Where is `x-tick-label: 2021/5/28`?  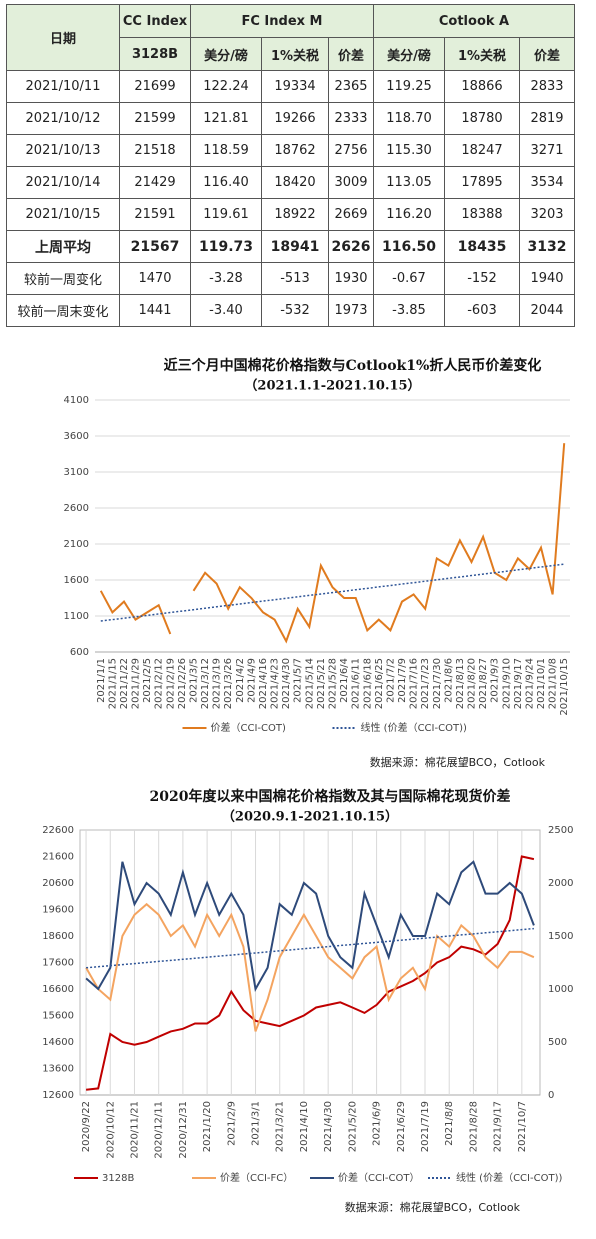
x-tick-label: 2021/5/28 is located at coordinates (333, 683).